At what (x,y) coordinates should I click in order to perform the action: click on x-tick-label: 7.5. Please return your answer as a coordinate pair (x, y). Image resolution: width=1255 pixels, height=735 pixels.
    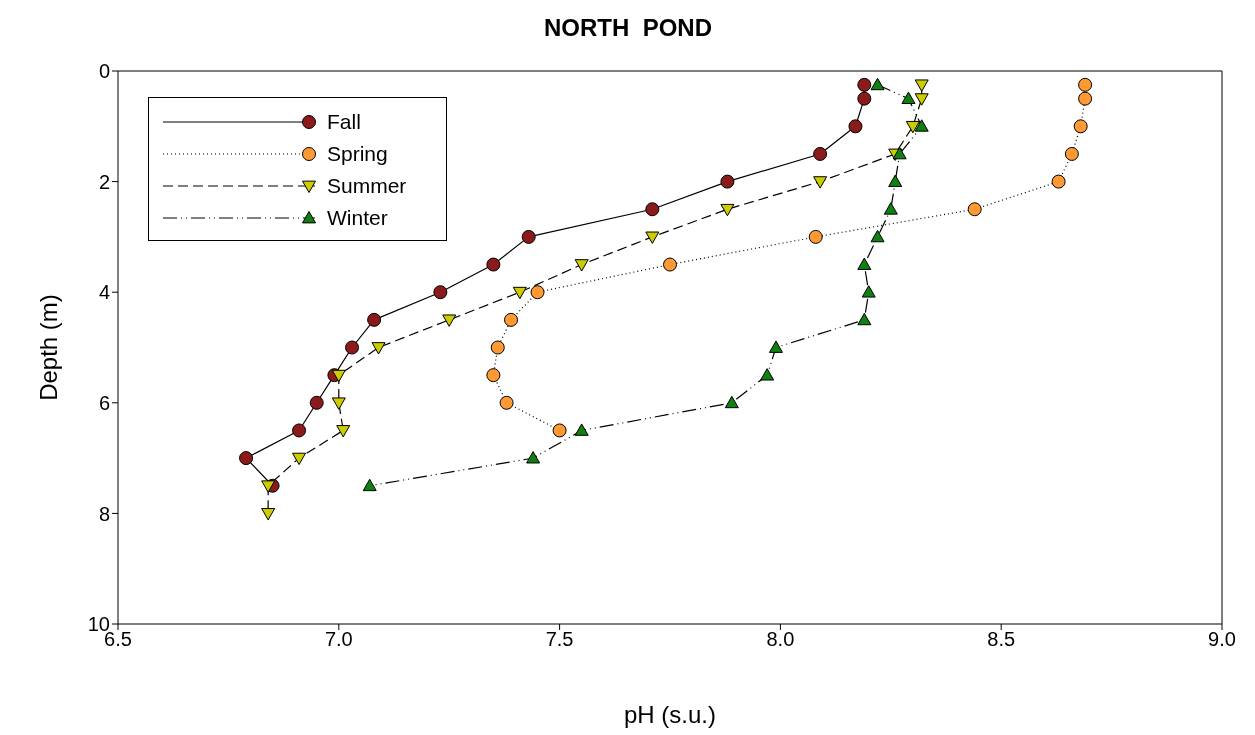
    Looking at the image, I should click on (559, 639).